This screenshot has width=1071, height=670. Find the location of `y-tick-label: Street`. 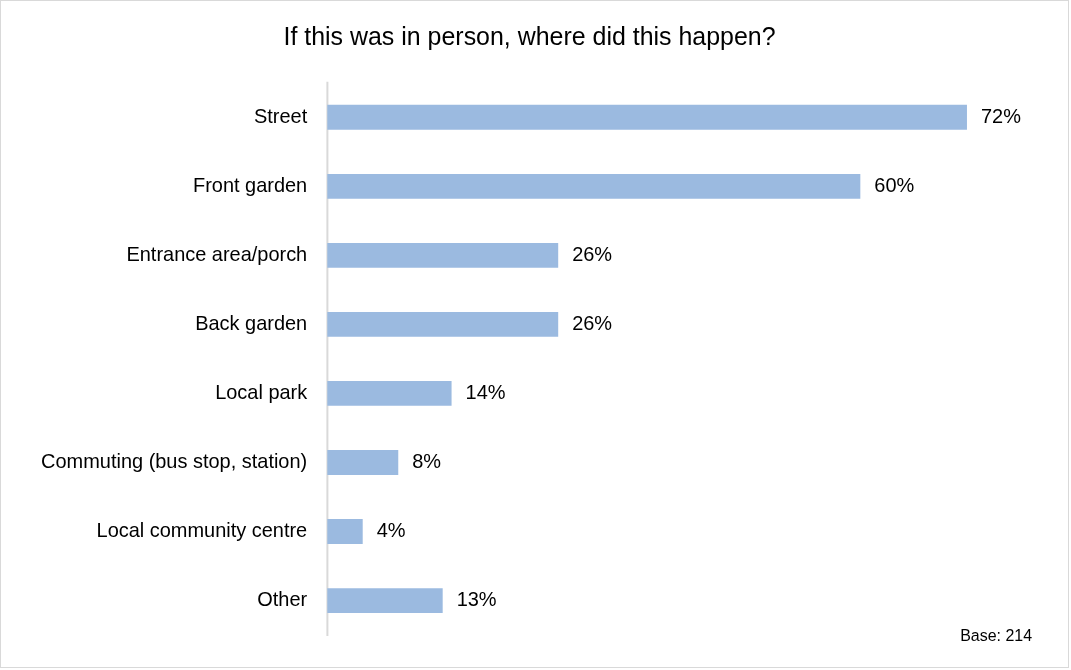

y-tick-label: Street is located at coordinates (280, 115).